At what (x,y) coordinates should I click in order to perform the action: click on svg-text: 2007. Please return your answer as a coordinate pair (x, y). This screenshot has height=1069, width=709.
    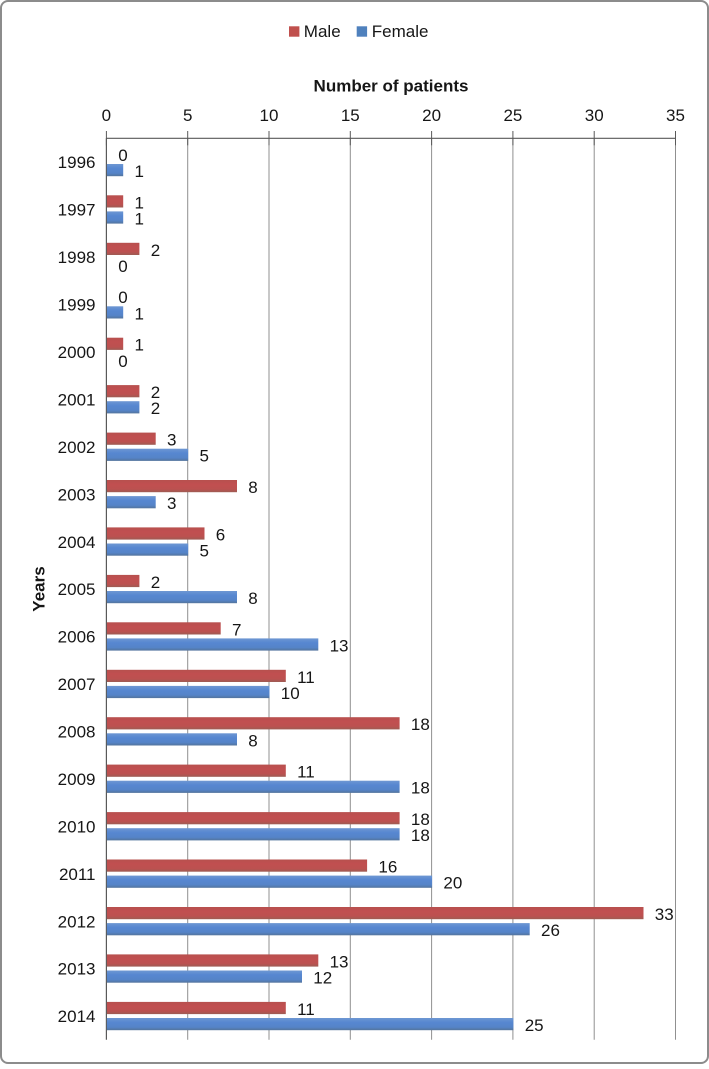
    Looking at the image, I should click on (77, 684).